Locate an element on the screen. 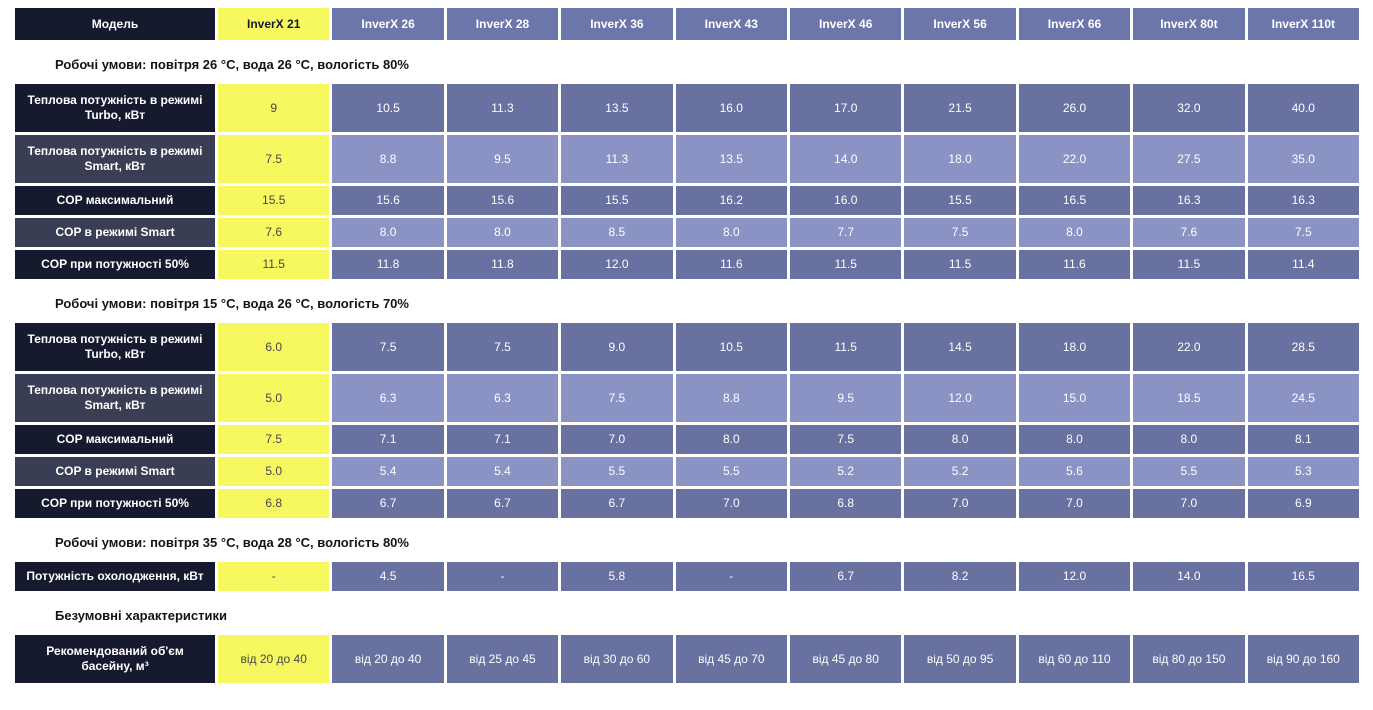  value-cell: 40.0 is located at coordinates (1303, 108).